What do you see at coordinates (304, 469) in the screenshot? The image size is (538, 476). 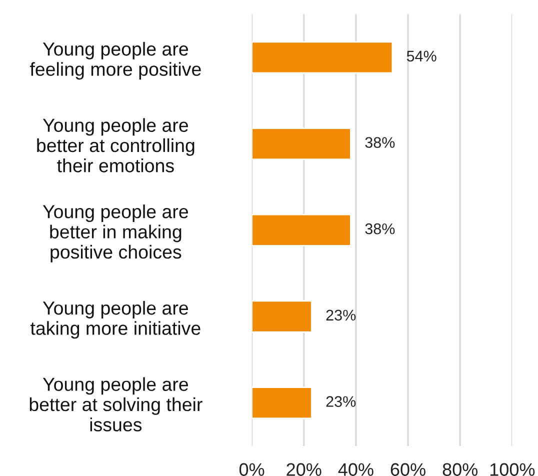 I see `x-tick-label: 20%` at bounding box center [304, 469].